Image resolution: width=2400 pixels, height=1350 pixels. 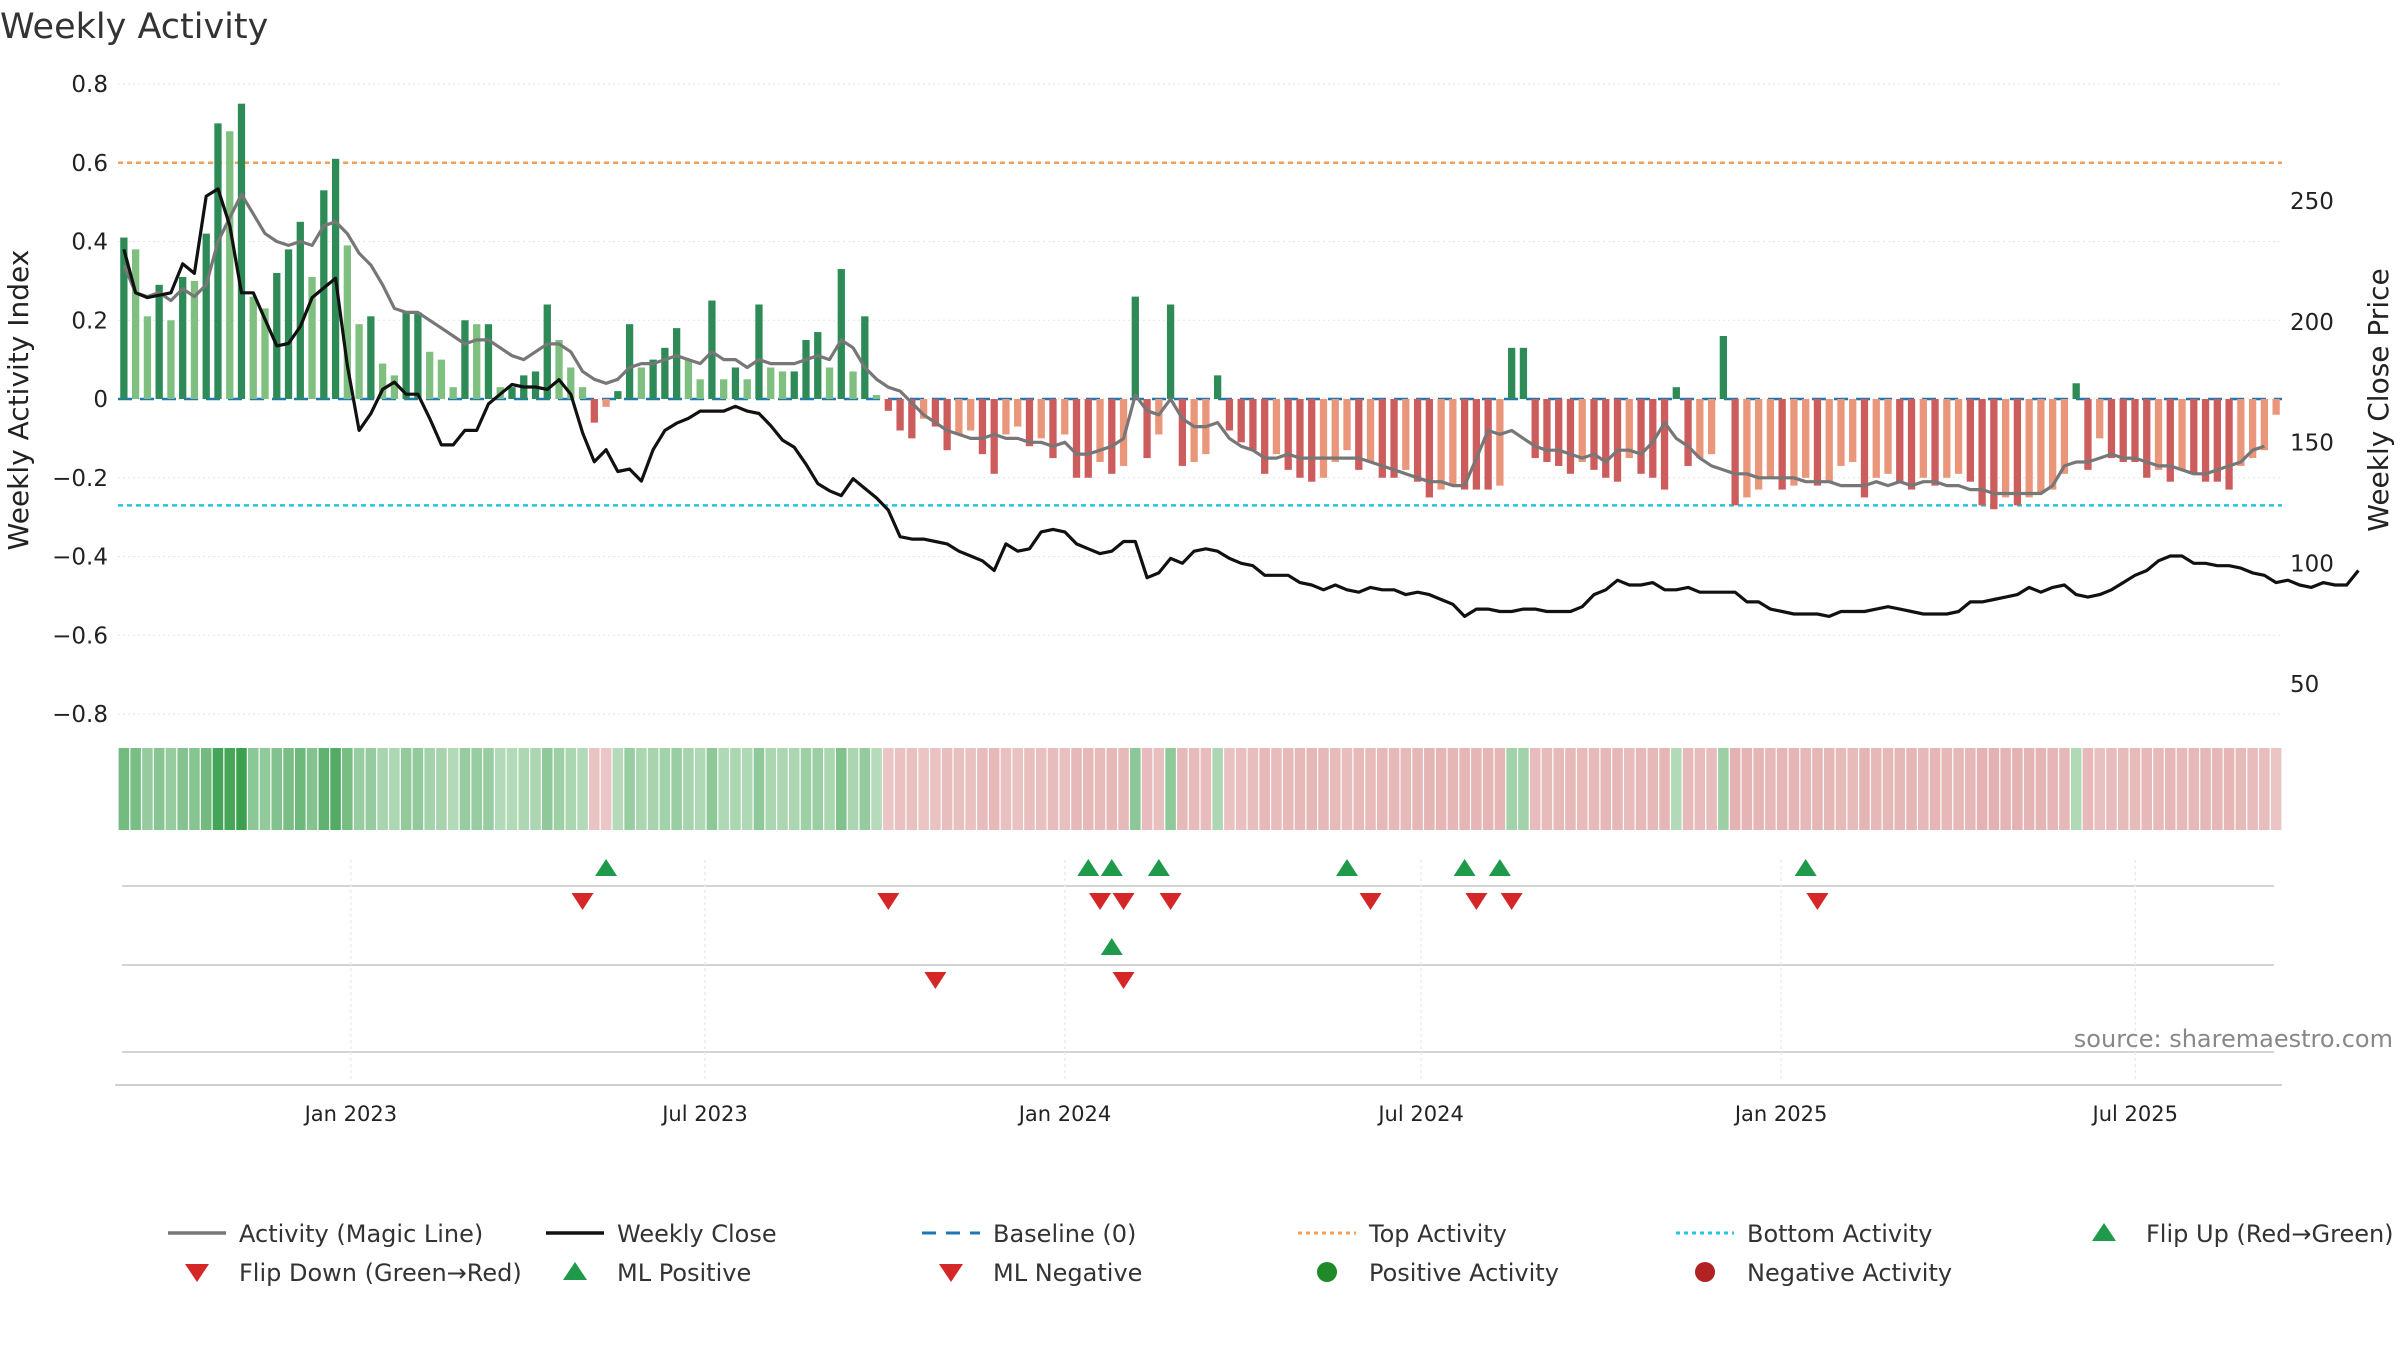 I want to click on legend-label: ML Positive, so click(x=684, y=1273).